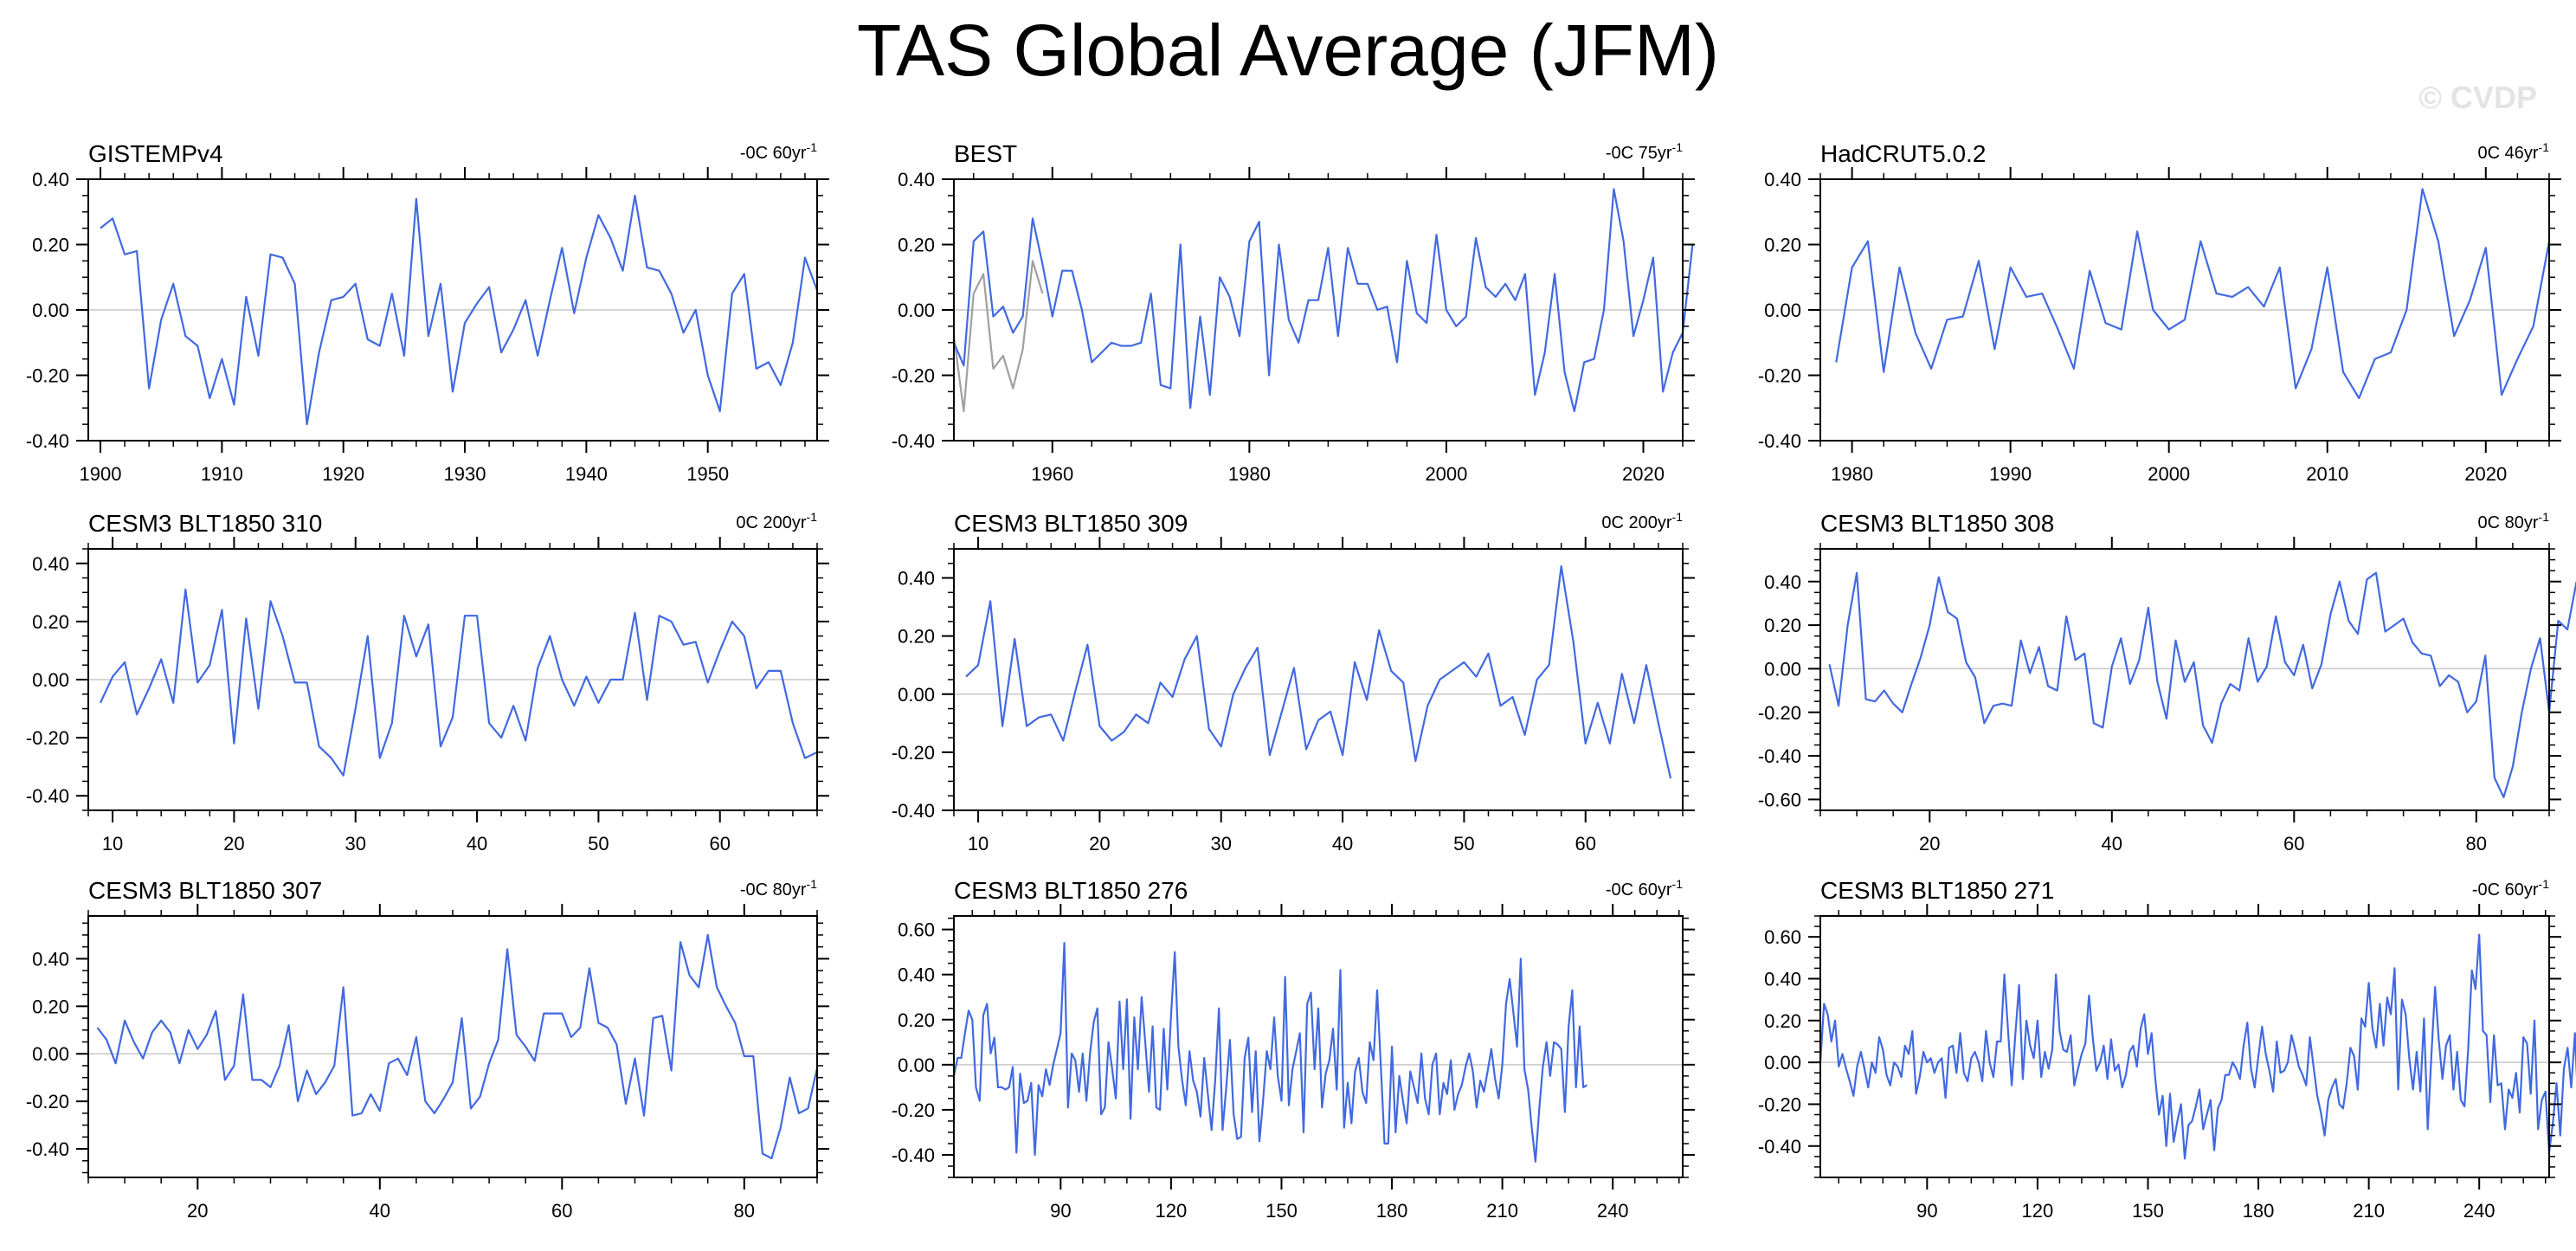  Describe the element at coordinates (343, 474) in the screenshot. I see `x-tick-label: 1920` at that location.